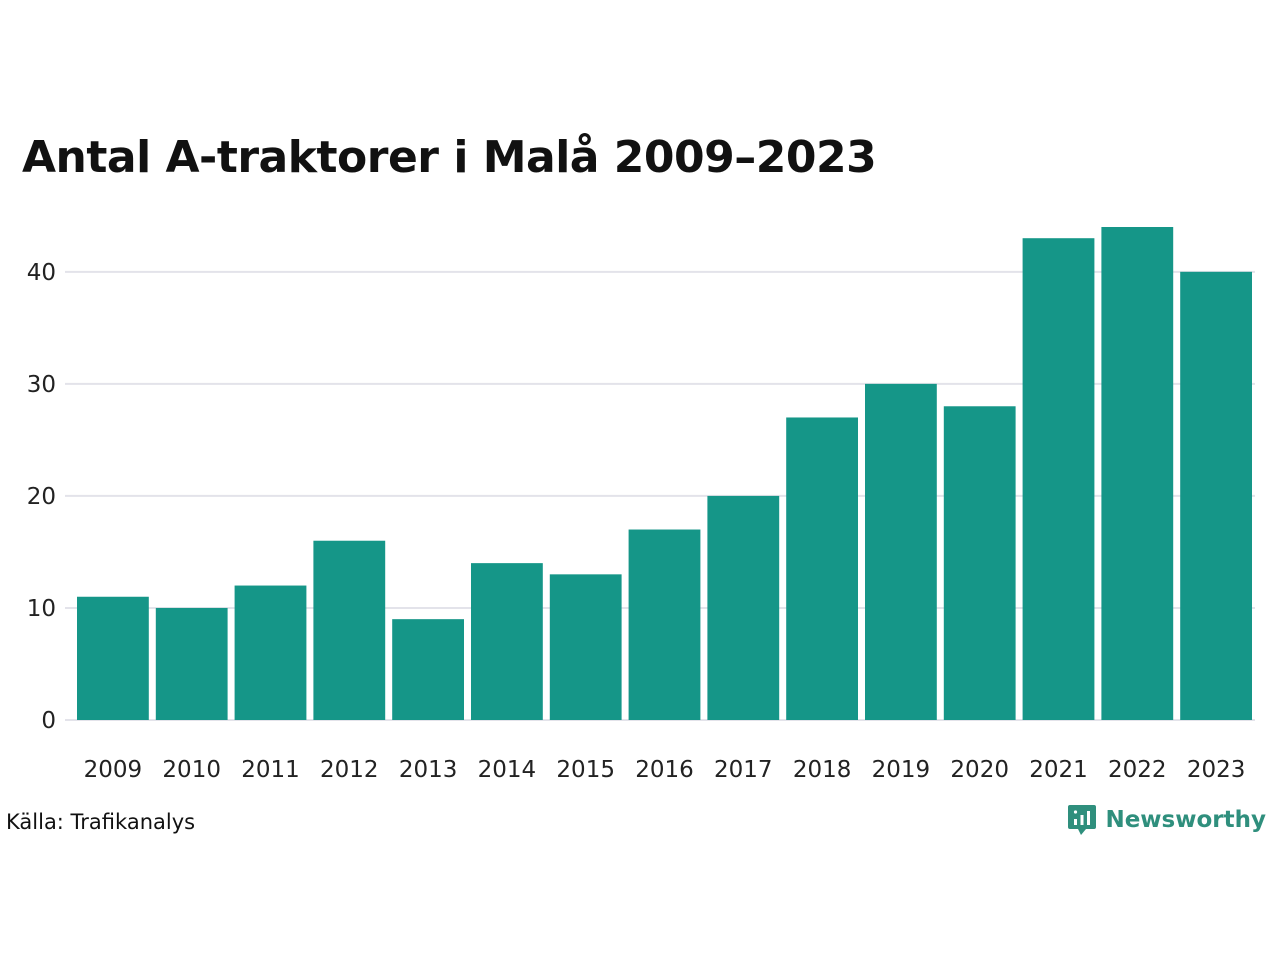  What do you see at coordinates (113, 770) in the screenshot?
I see `x-tick-label: 2009` at bounding box center [113, 770].